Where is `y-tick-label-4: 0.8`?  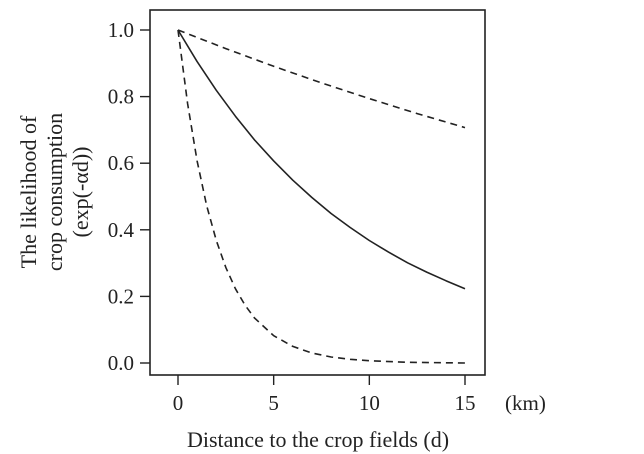
y-tick-label-4: 0.8 is located at coordinates (121, 97).